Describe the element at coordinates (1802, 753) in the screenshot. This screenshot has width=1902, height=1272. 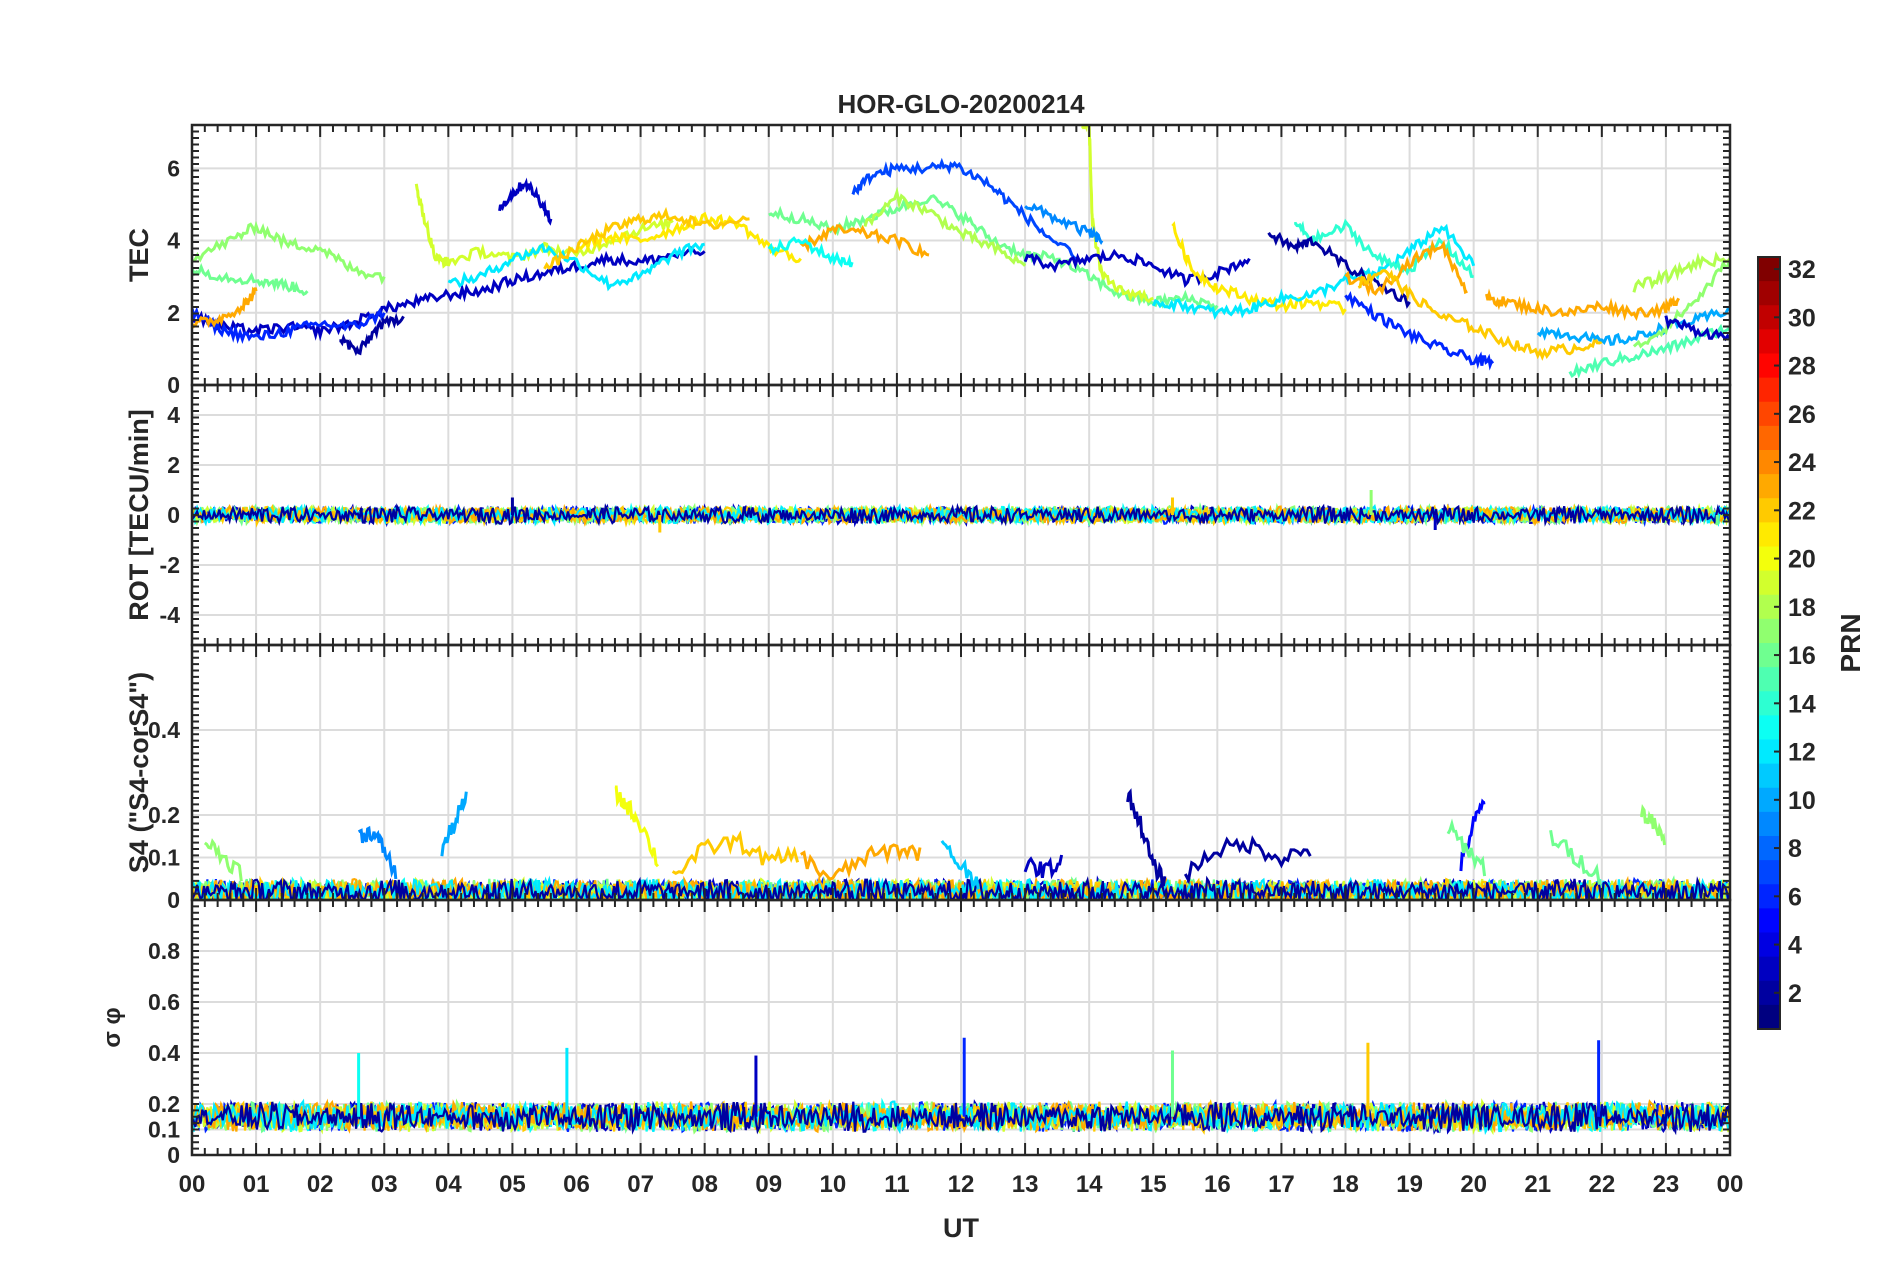
I see `colorbar-tick-label: 12` at that location.